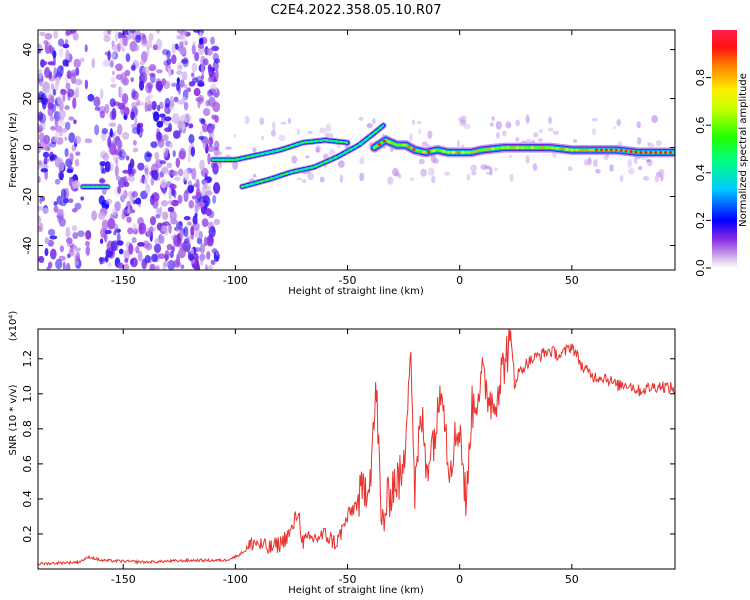  What do you see at coordinates (27, 359) in the screenshot?
I see `y-tick-label: 1.2` at bounding box center [27, 359].